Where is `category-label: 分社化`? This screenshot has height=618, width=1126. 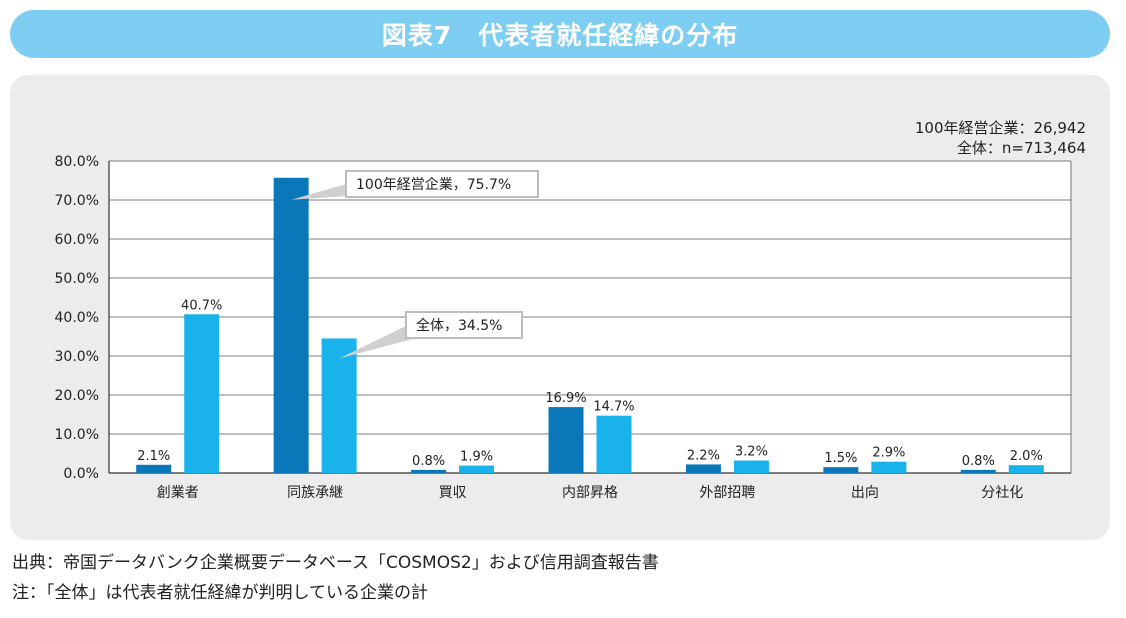 category-label: 分社化 is located at coordinates (1002, 493).